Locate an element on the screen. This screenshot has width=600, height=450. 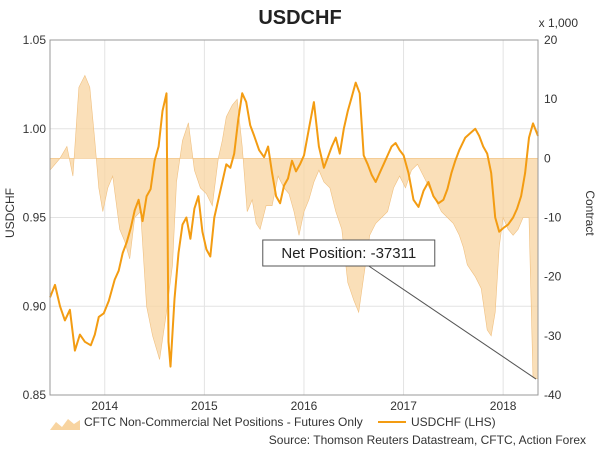
left-tick-label: 1.05 is located at coordinates (35, 40).